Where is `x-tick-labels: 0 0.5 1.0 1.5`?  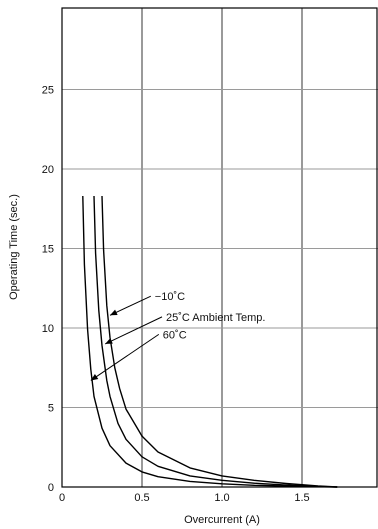 x-tick-labels: 0 0.5 1.0 1.5 is located at coordinates (184, 498).